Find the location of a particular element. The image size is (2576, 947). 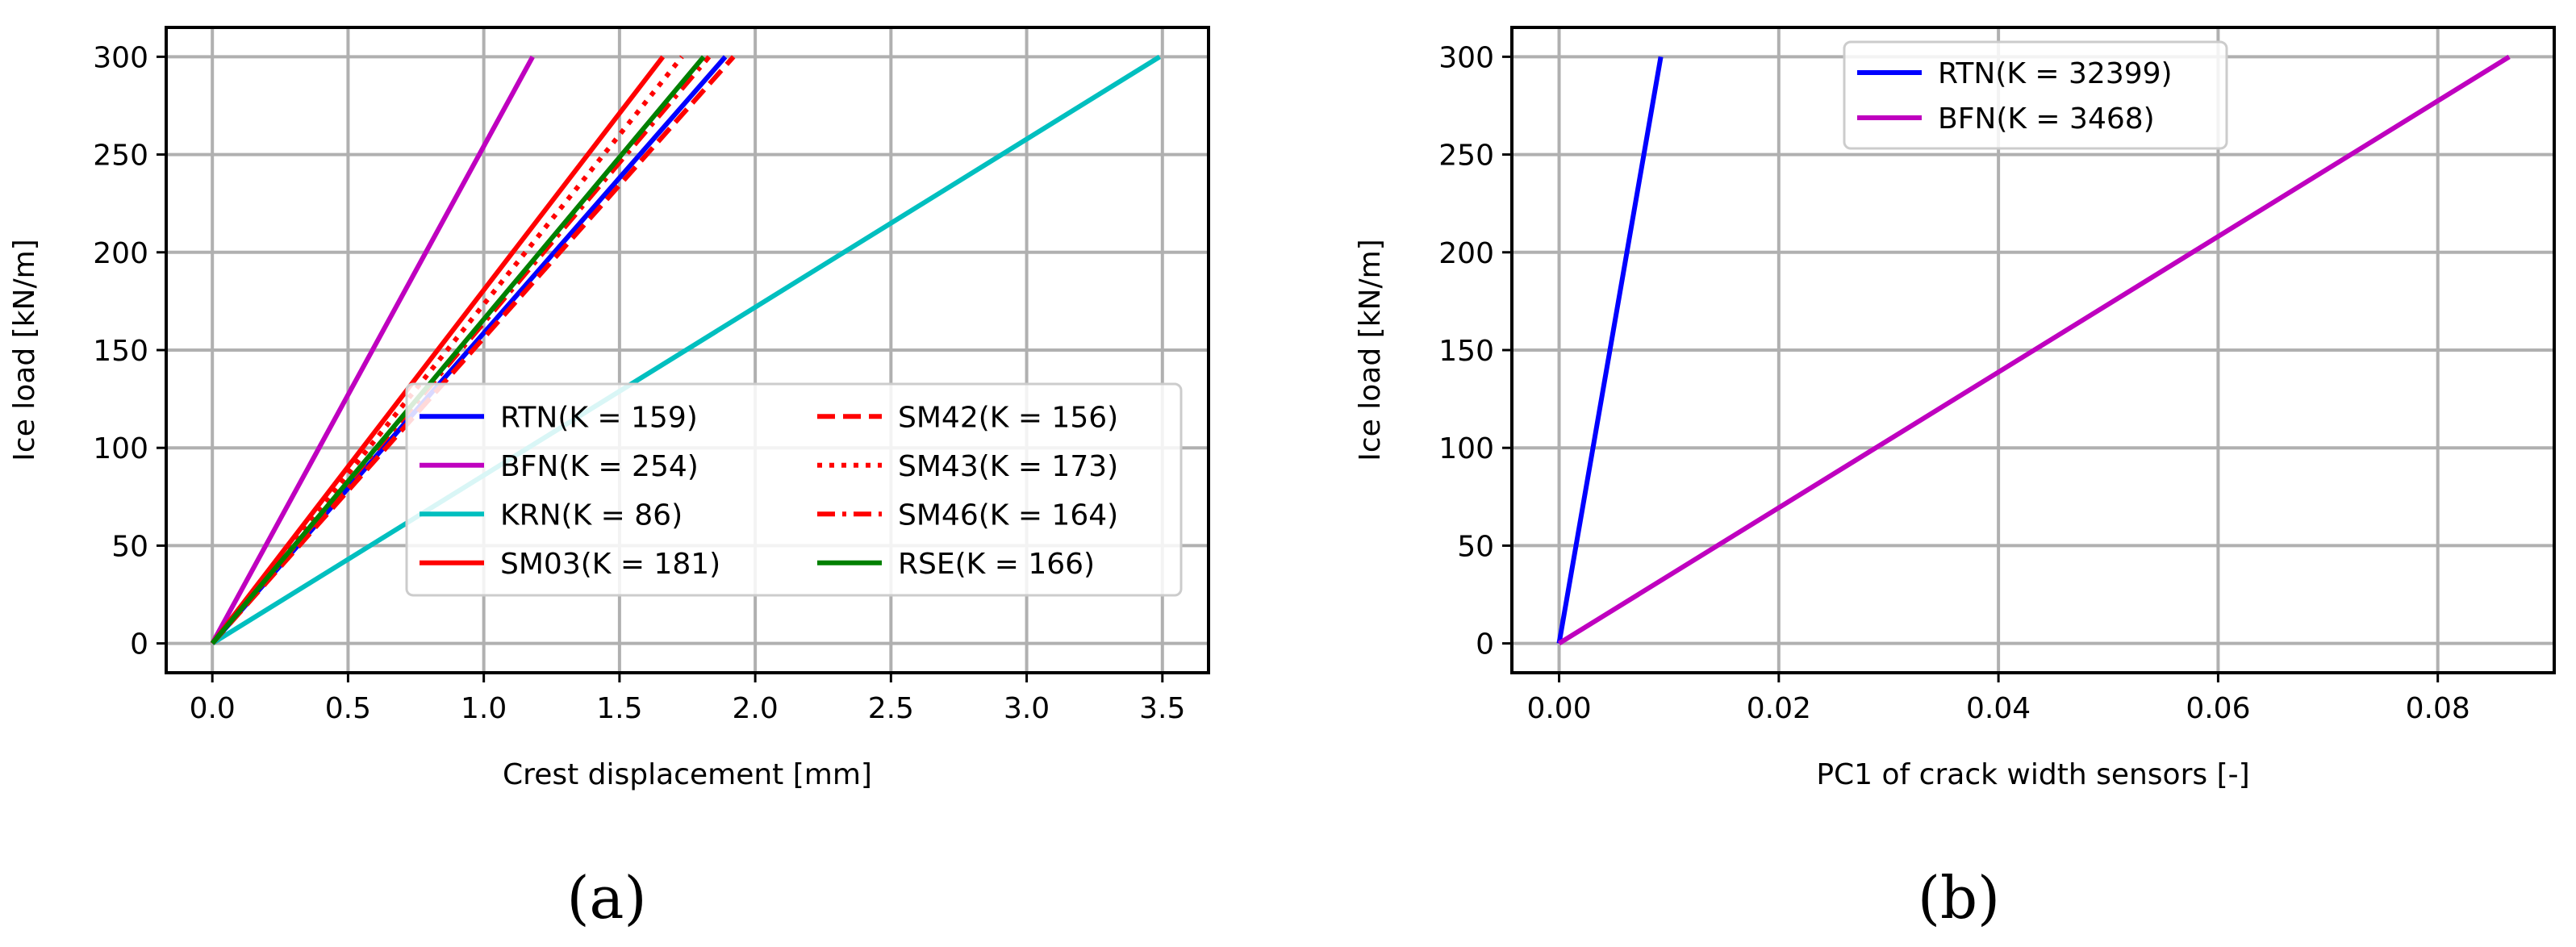

x-tick-label: 2.0 is located at coordinates (755, 708).